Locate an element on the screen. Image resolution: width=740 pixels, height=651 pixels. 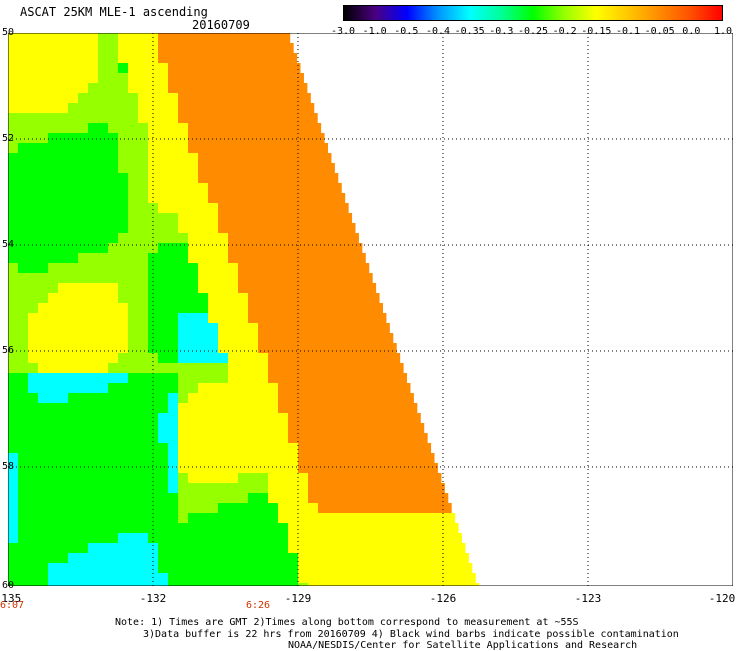
lon-tick-label: -123 is located at coordinates (588, 598).